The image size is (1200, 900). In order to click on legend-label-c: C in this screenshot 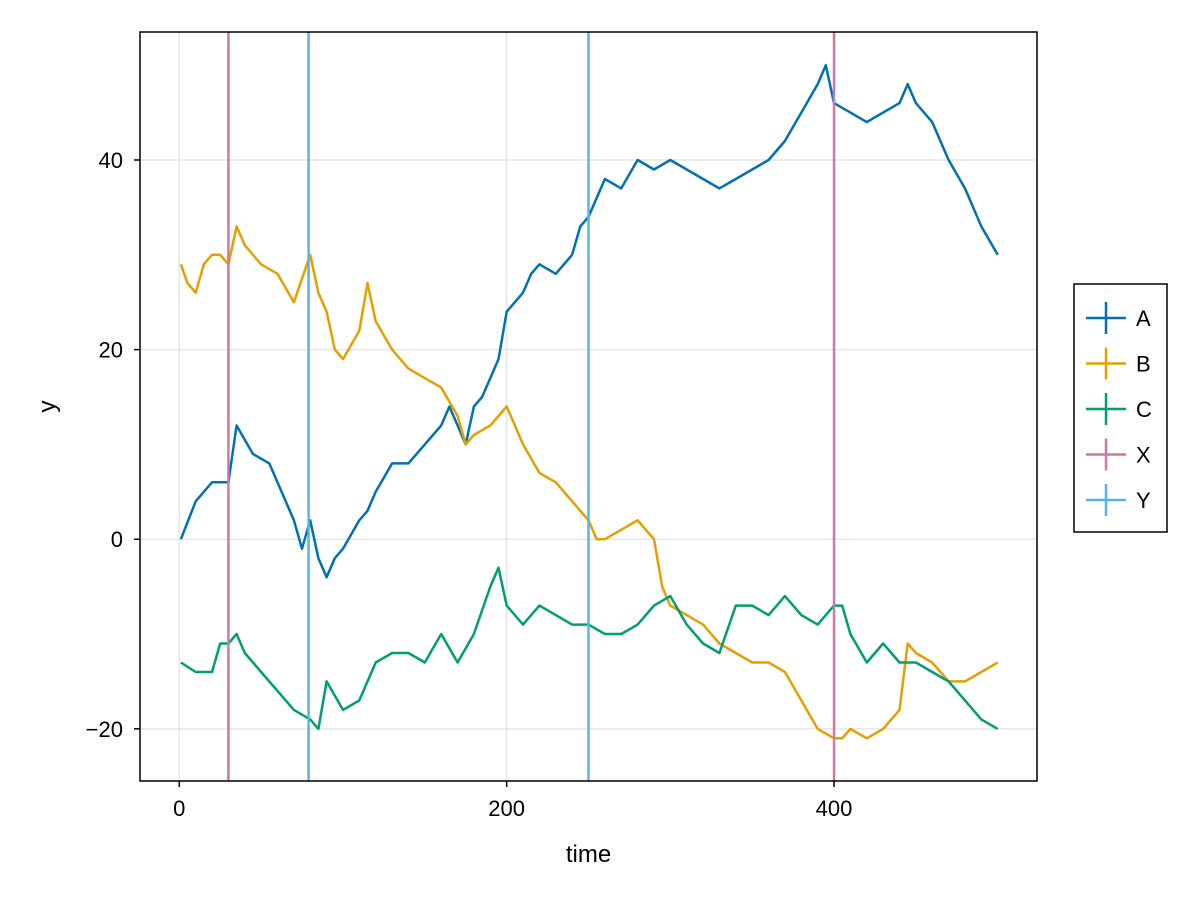, I will do `click(1144, 409)`.